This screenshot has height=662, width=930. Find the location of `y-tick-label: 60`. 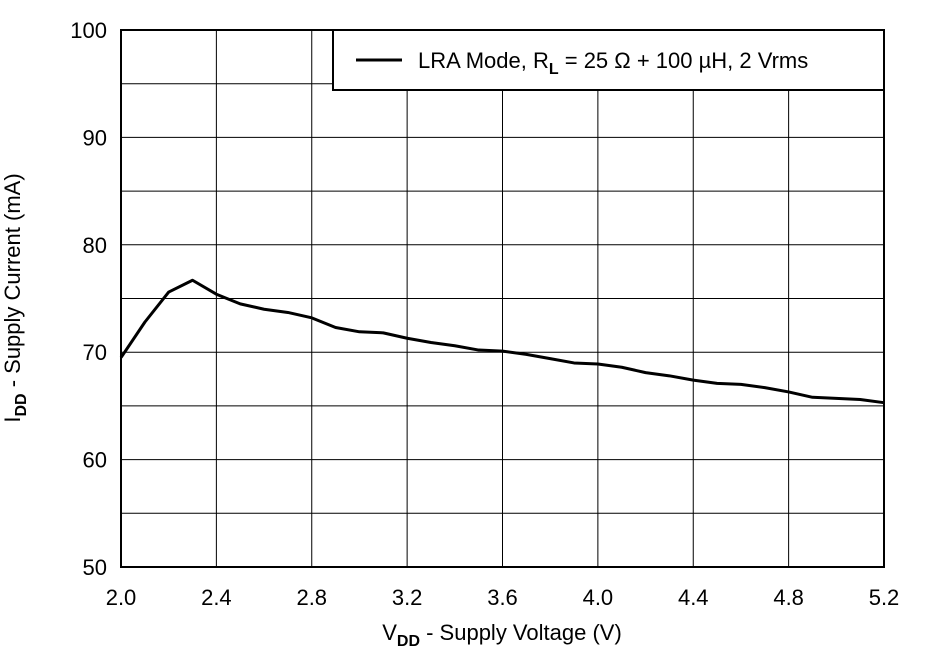

y-tick-label: 60 is located at coordinates (95, 460).